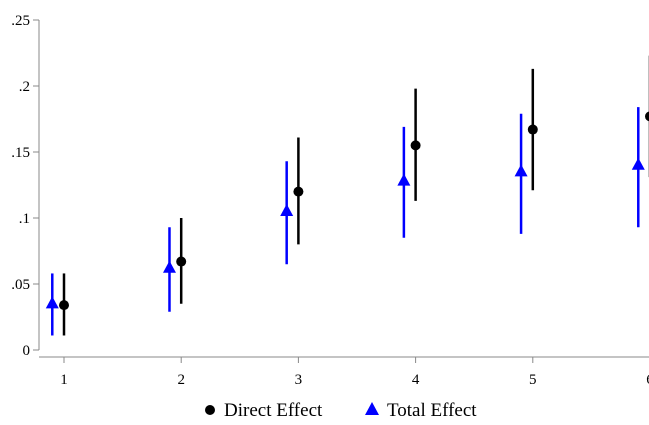 The width and height of the screenshot is (649, 425). I want to click on legend-triangle-icon, so click(372, 408).